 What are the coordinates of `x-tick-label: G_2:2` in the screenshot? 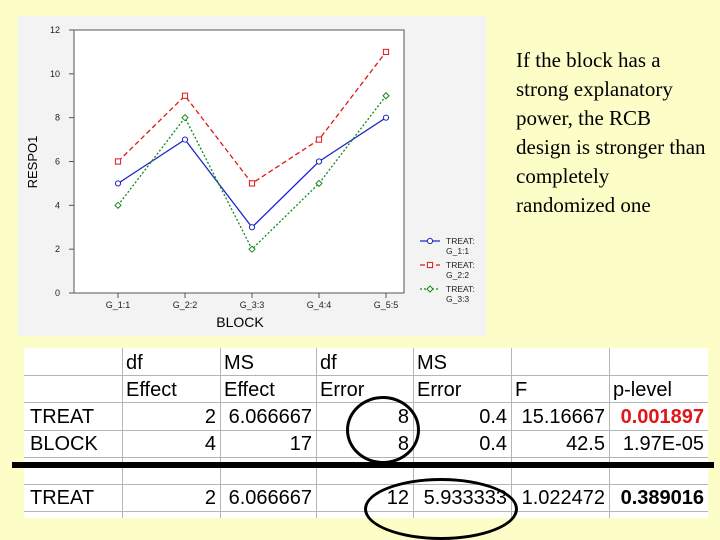 It's located at (185, 305).